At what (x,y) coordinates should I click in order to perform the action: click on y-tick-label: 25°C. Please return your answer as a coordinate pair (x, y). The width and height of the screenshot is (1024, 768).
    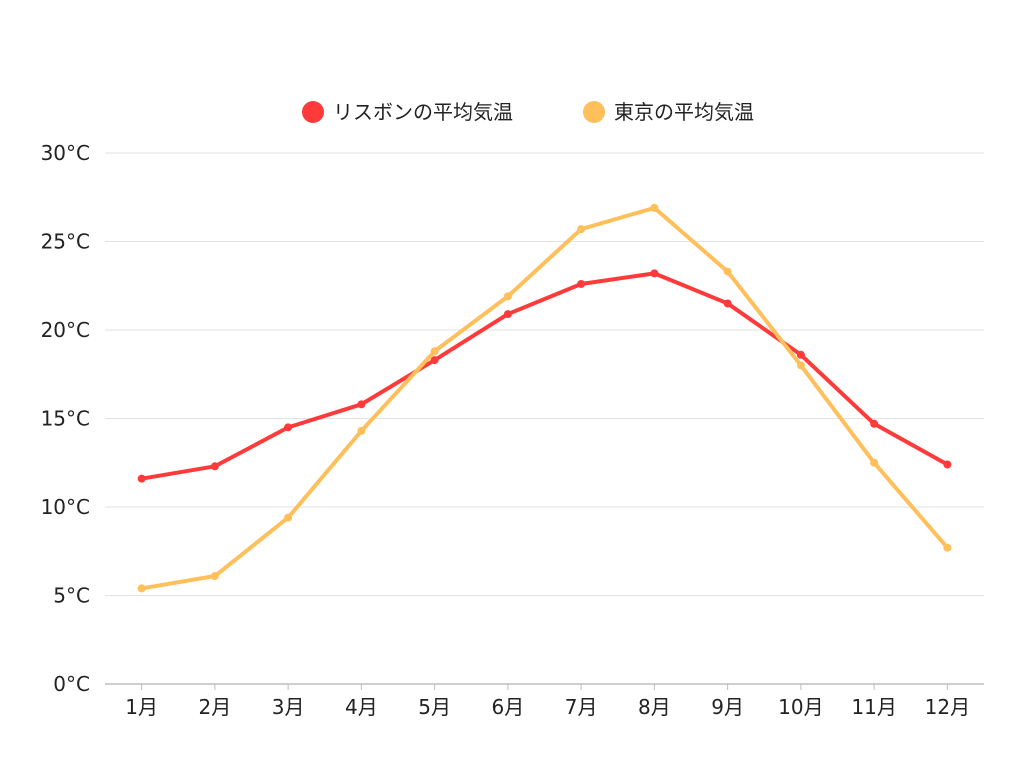
    Looking at the image, I should click on (65, 242).